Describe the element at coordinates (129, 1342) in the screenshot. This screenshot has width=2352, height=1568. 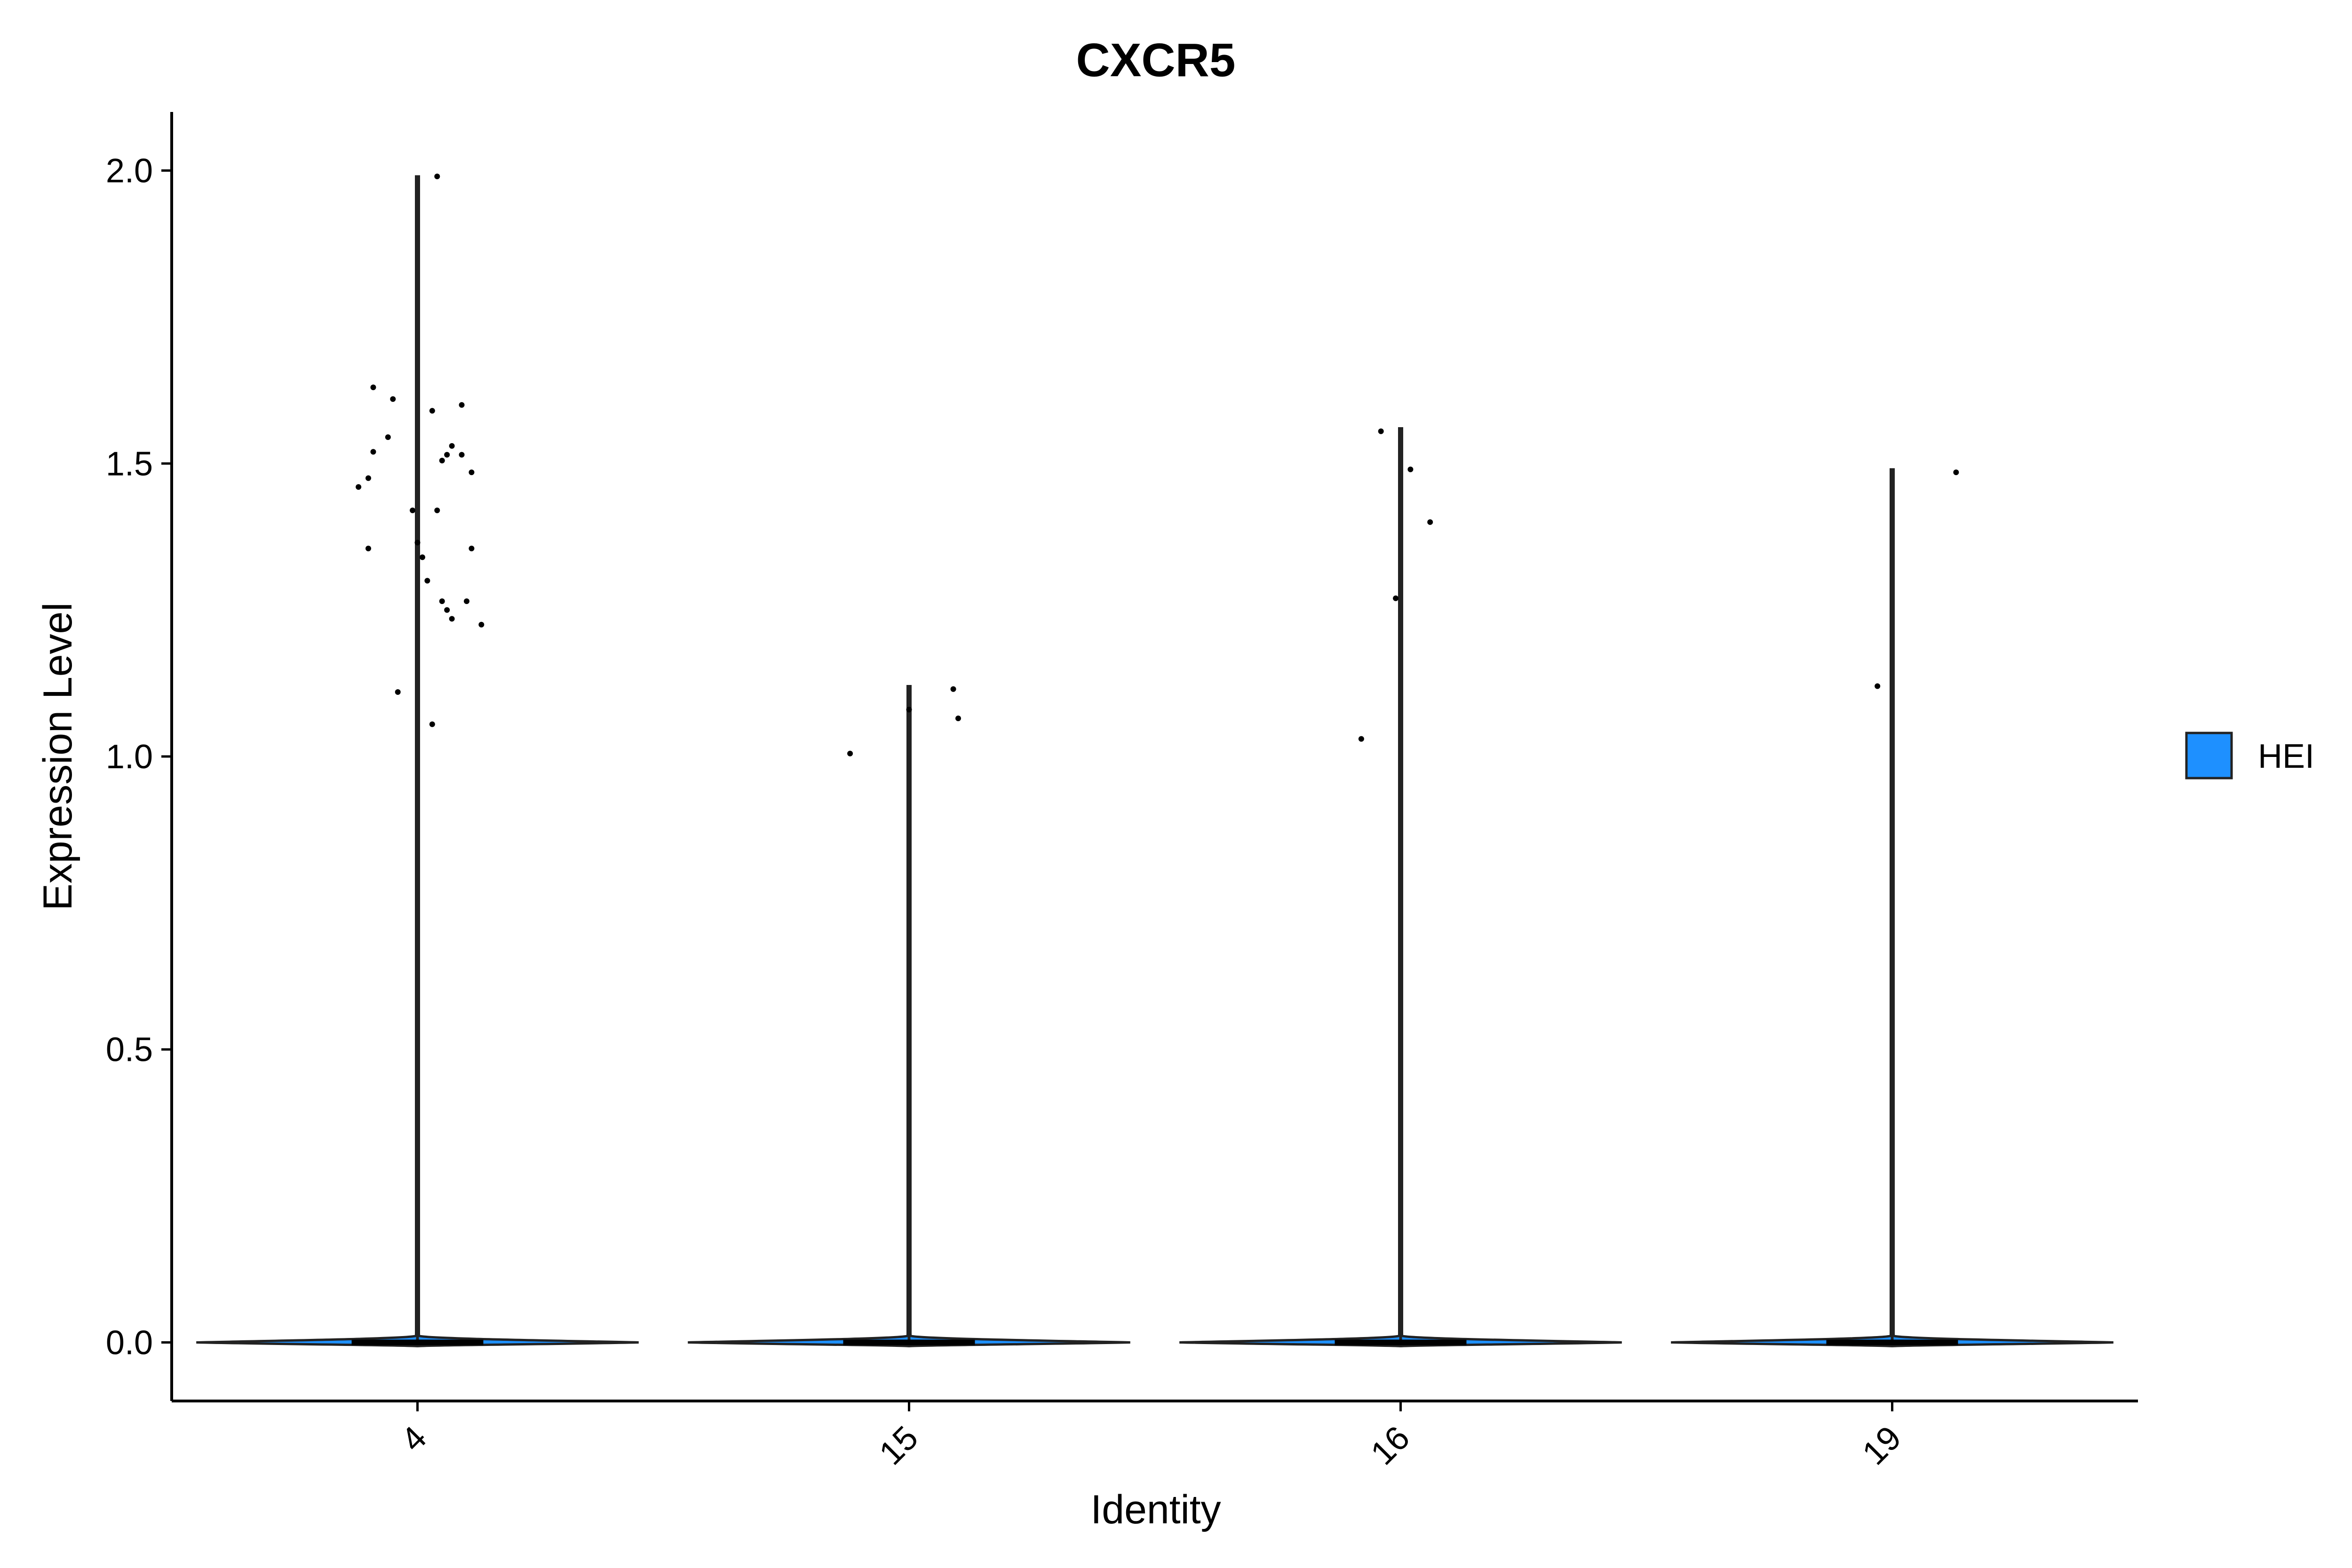
I see `y-tick-label: 0.0` at that location.